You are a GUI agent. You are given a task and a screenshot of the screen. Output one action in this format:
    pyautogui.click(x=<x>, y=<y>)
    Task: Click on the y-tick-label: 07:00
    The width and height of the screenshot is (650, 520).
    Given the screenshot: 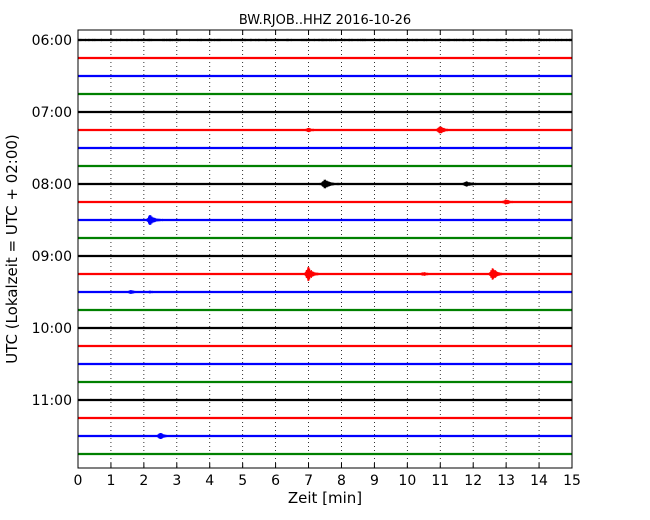 What is the action you would take?
    pyautogui.click(x=52, y=113)
    